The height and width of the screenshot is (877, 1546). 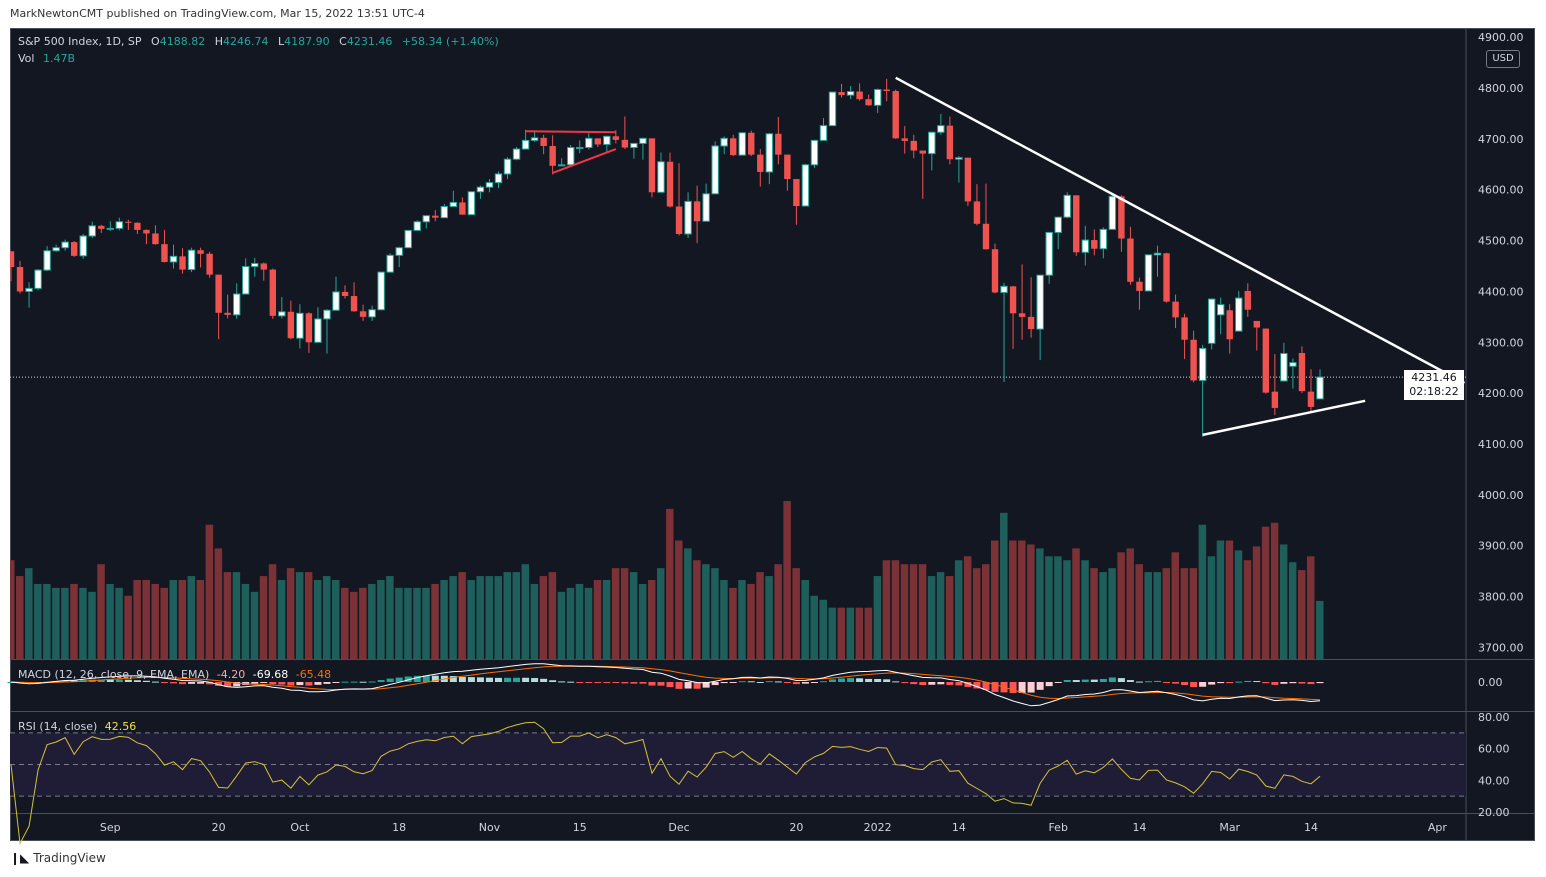 I want to click on macd-hist-value: -4.20, so click(x=231, y=674).